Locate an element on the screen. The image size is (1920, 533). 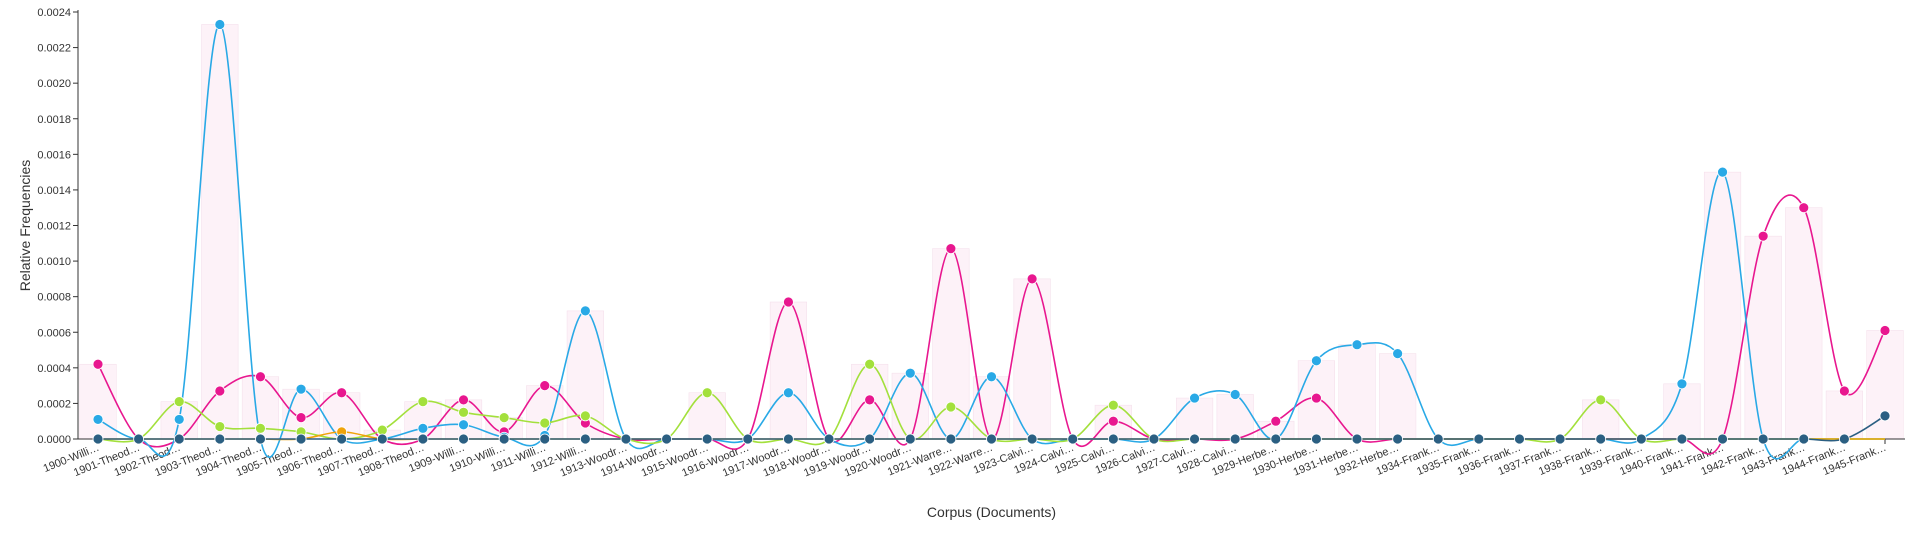
y-tick-label: 0.0018 is located at coordinates (54, 120).